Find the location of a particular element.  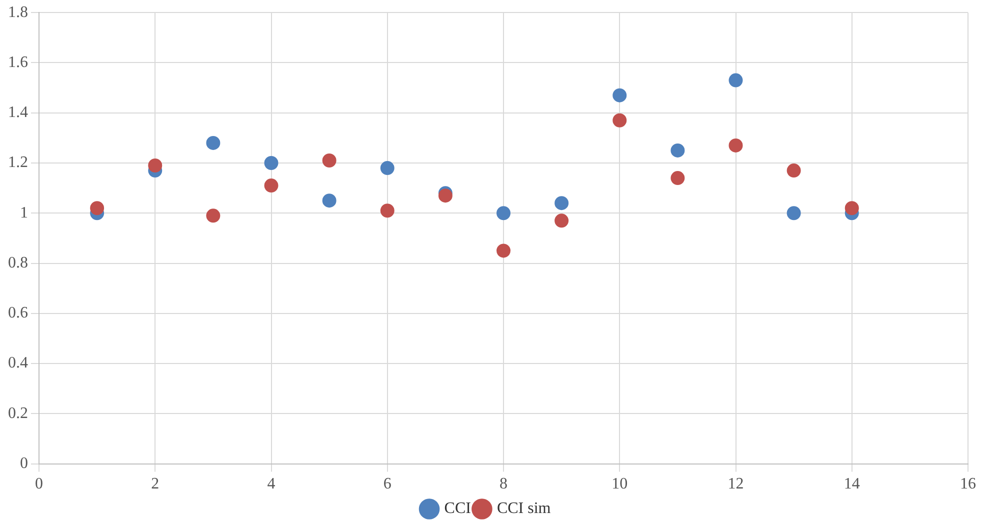

y-tick-label: 0.4 is located at coordinates (18, 363).